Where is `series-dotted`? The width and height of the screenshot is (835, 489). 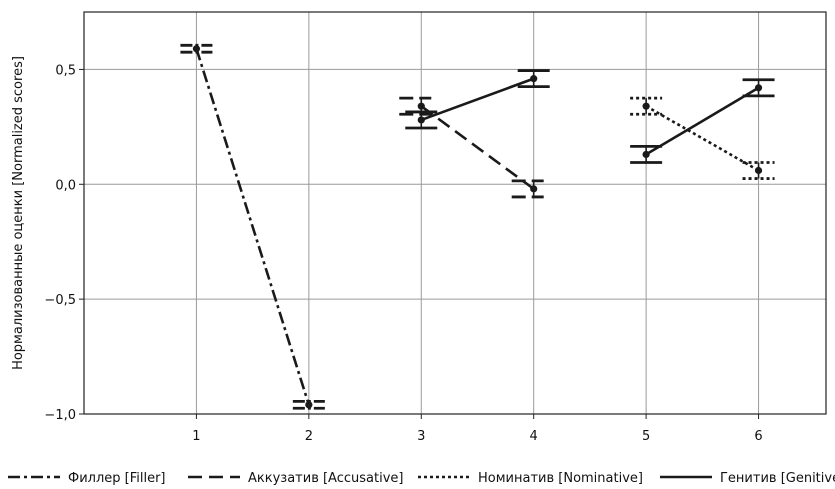
series-dotted is located at coordinates (702, 138).